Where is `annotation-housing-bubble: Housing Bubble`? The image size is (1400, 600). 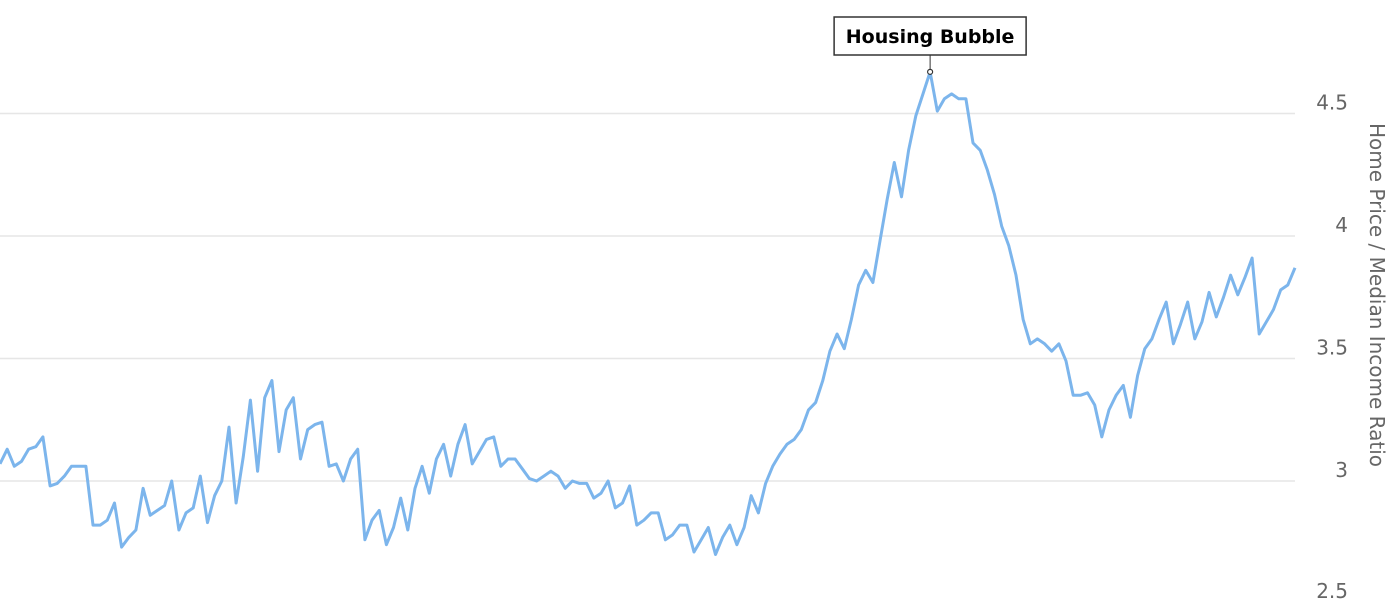 annotation-housing-bubble: Housing Bubble is located at coordinates (930, 45).